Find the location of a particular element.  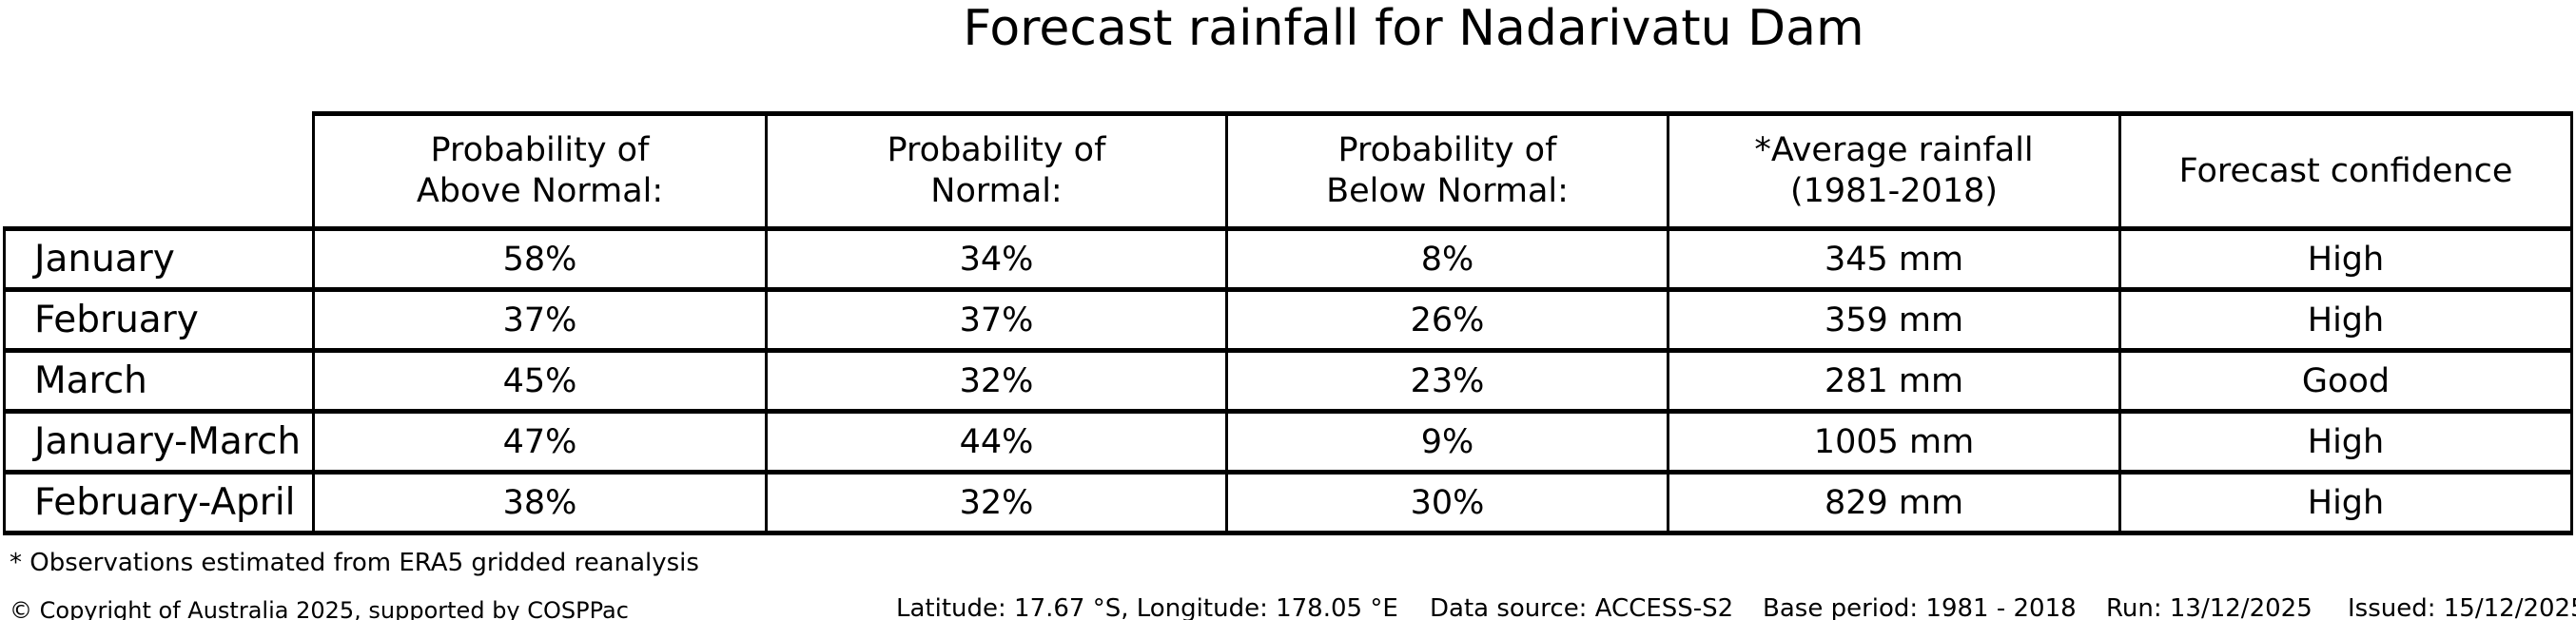

column-header-forecast-confidence: Forecast confidence is located at coordinates (2346, 171).